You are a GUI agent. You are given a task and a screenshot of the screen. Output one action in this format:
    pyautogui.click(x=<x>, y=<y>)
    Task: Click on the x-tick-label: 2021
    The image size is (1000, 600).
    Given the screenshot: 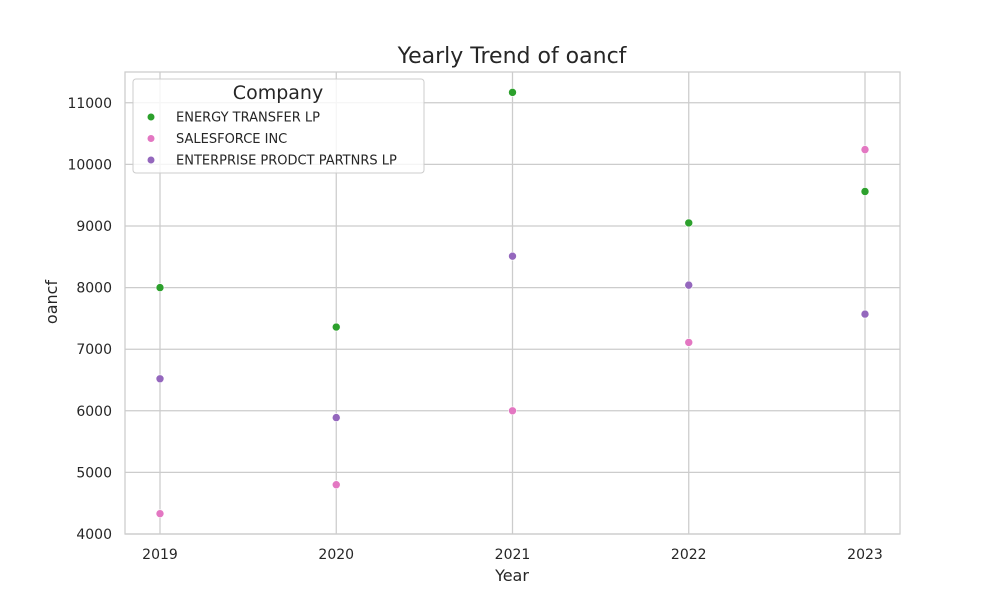 What is the action you would take?
    pyautogui.click(x=513, y=555)
    